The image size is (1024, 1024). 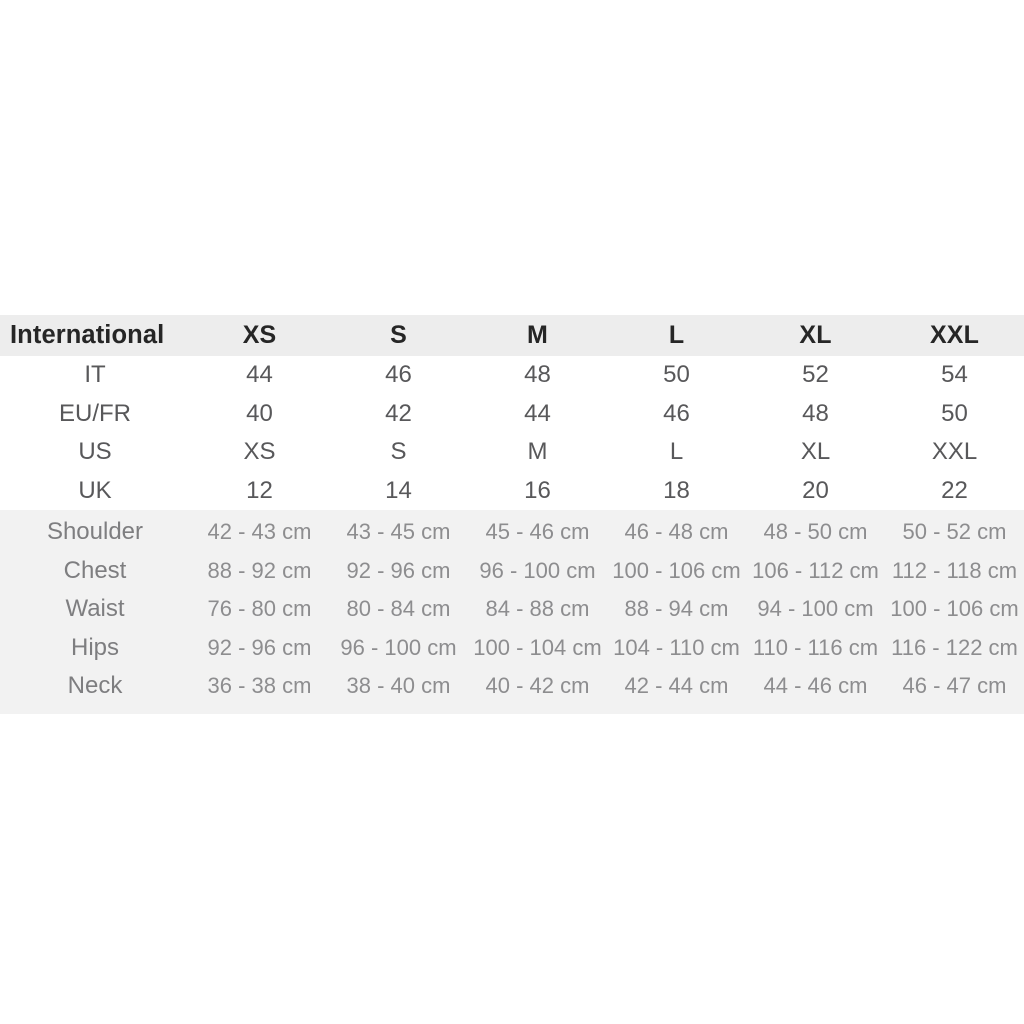 I want to click on cell-uk-xs: 12, so click(x=259, y=490).